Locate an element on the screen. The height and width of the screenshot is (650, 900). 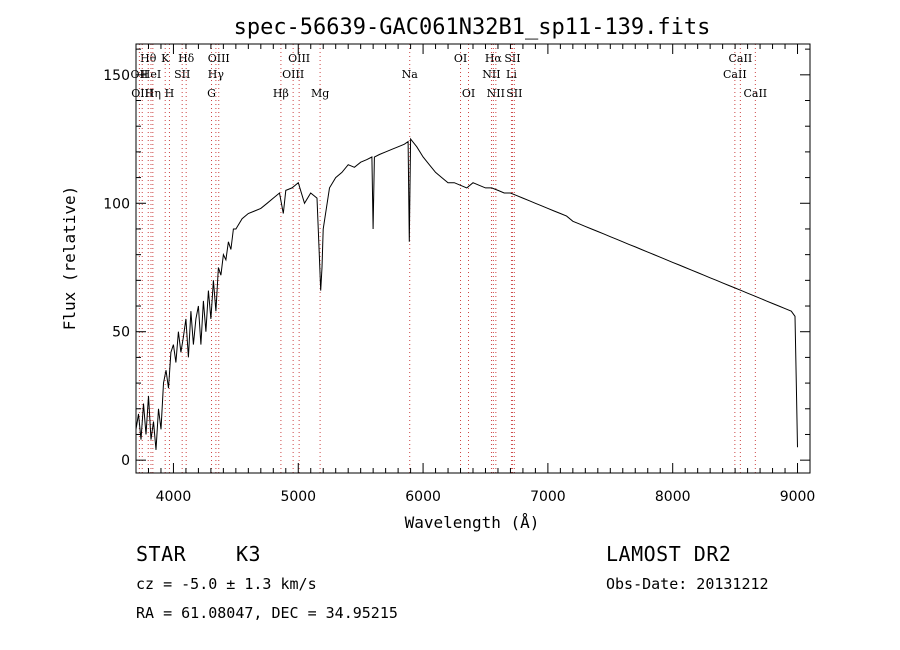
spectral-line-label: Mg is located at coordinates (320, 93).